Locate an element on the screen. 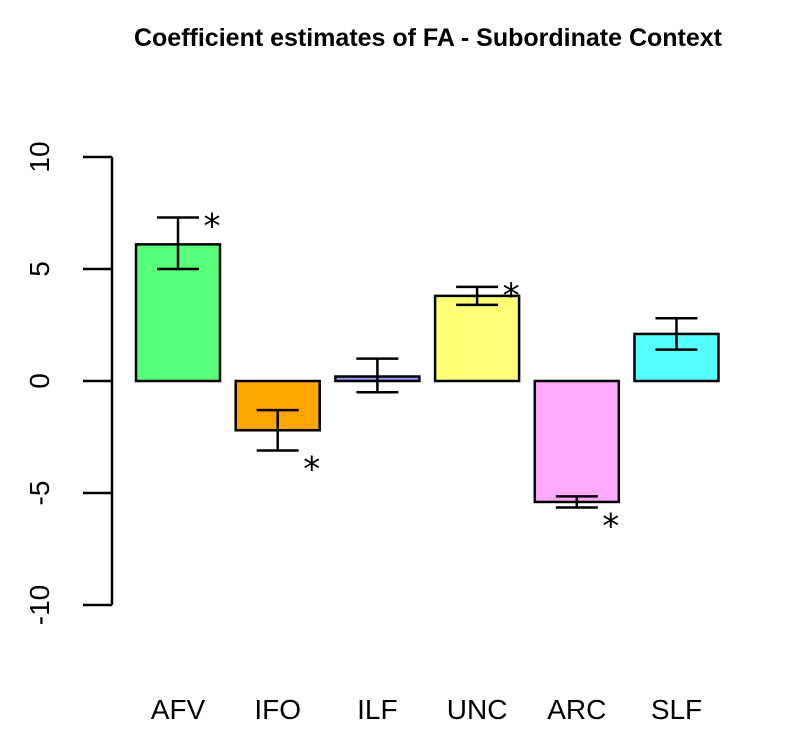 This screenshot has height=745, width=800. category-label-ilf: ILF is located at coordinates (377, 709).